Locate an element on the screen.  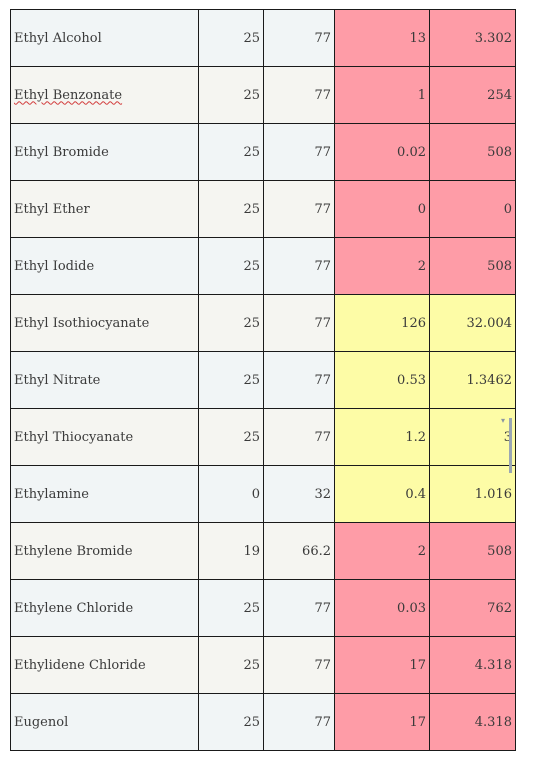
scroll-down-arrow-icon: ▾ is located at coordinates (503, 420).